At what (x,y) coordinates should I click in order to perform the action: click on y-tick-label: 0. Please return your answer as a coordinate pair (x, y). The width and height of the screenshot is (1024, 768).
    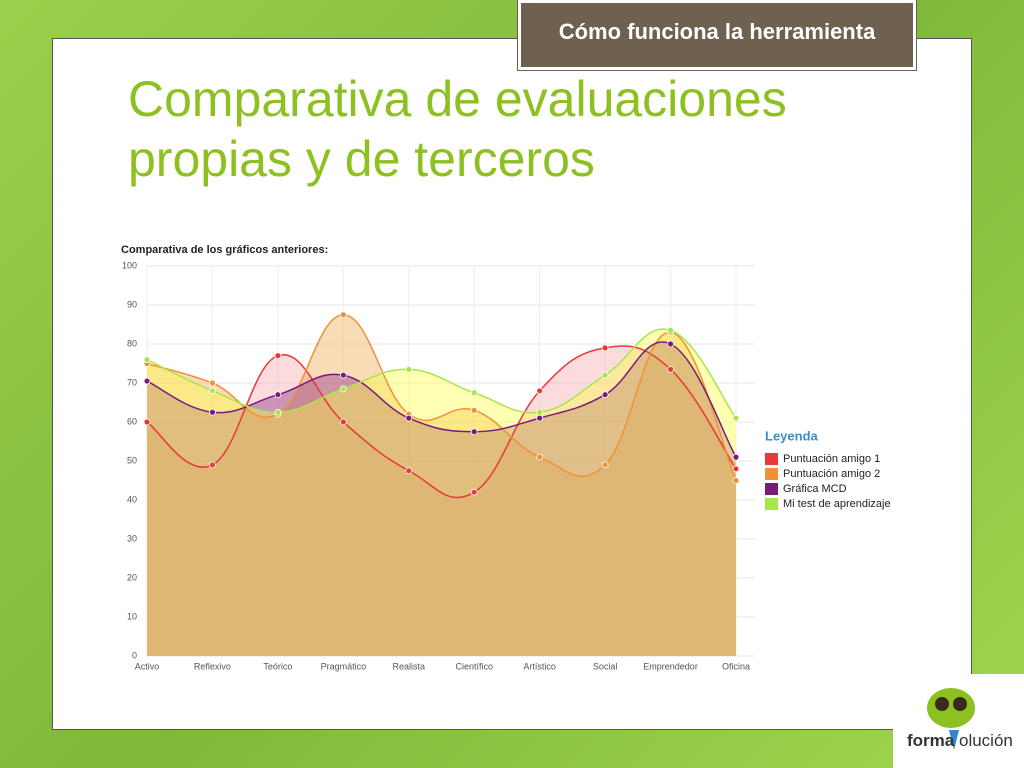
    Looking at the image, I should click on (134, 655).